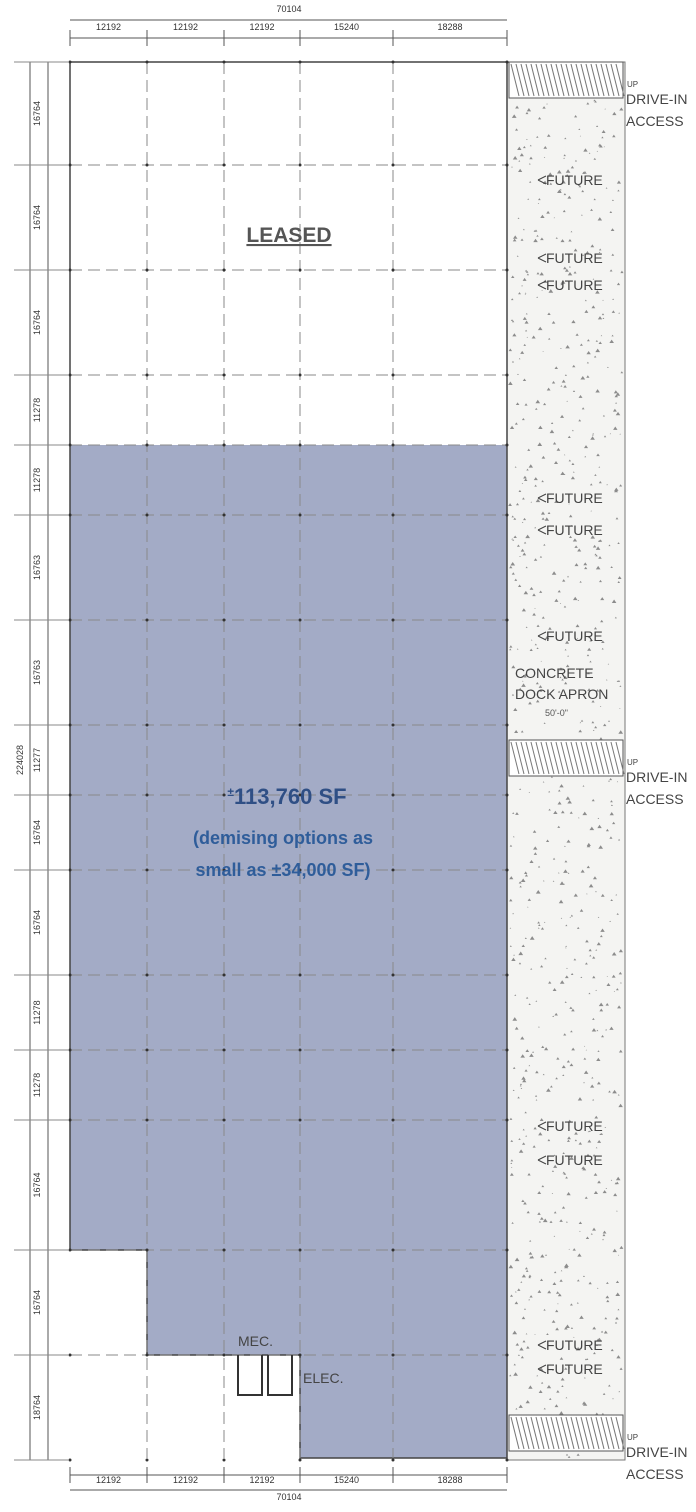 The width and height of the screenshot is (696, 1512). Describe the element at coordinates (655, 1474) in the screenshot. I see `drive-in-label: ACCESS` at that location.